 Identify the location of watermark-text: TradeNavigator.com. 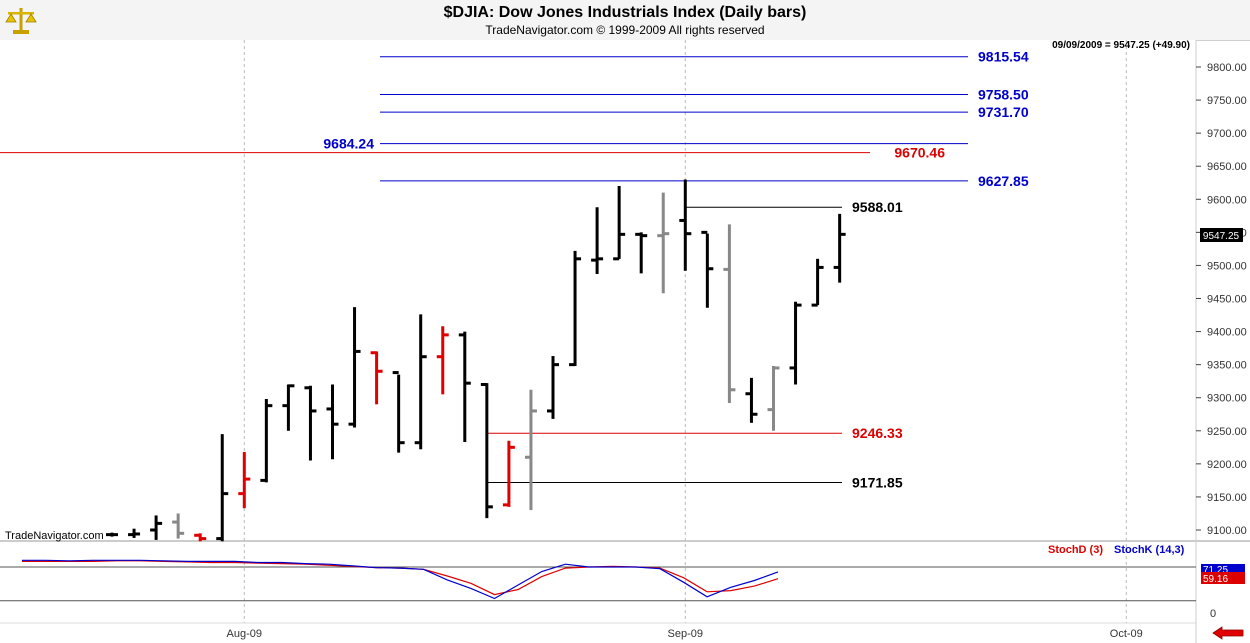
(54, 536).